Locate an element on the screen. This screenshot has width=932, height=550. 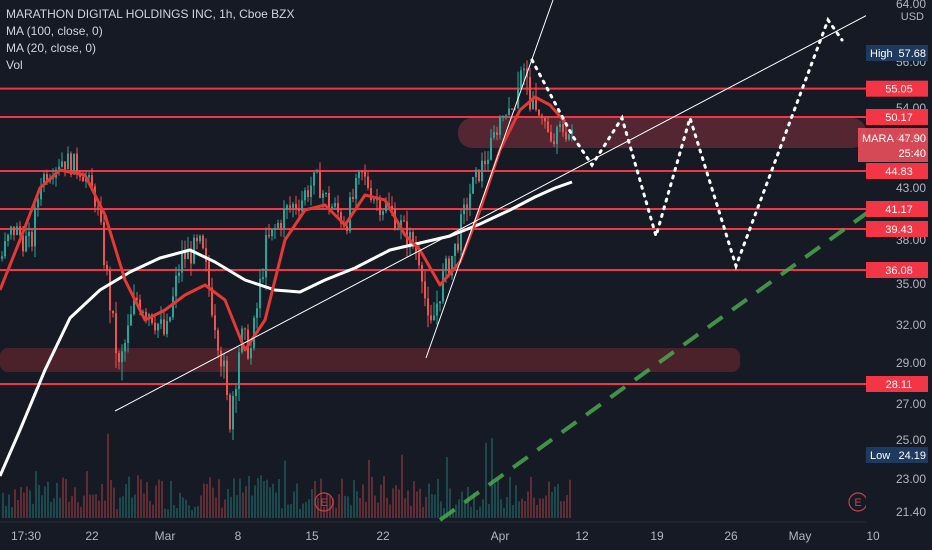
resistance-zone is located at coordinates (662, 133).